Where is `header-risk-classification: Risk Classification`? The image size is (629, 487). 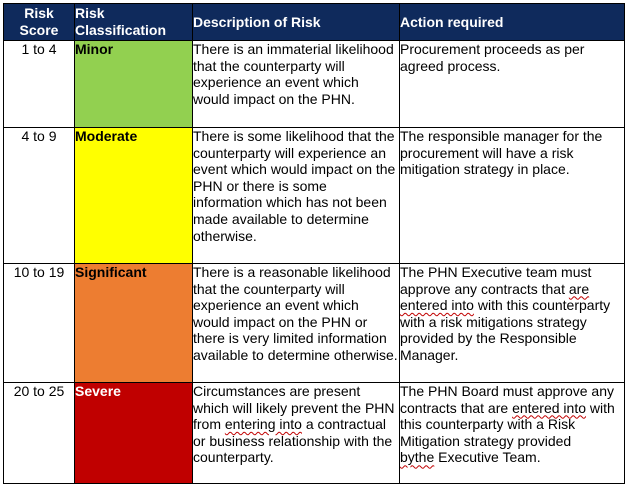
header-risk-classification: Risk Classification is located at coordinates (133, 22).